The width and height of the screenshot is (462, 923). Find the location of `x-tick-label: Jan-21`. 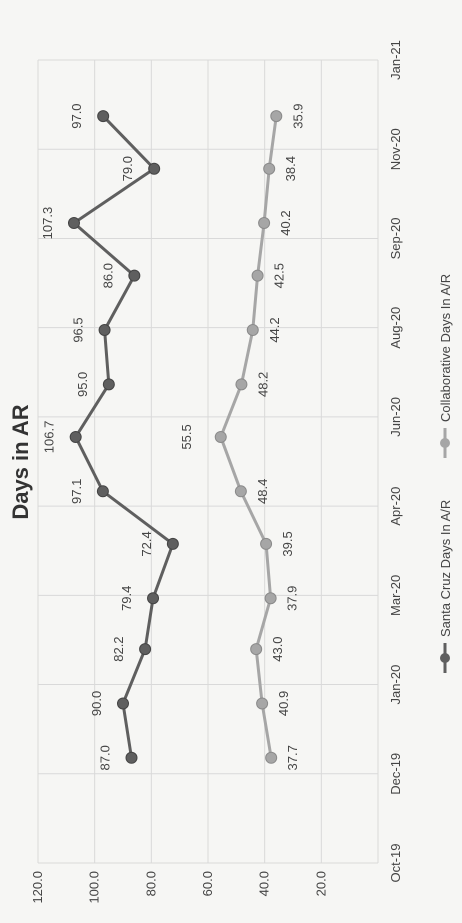

x-tick-label: Jan-21 is located at coordinates (395, 60).